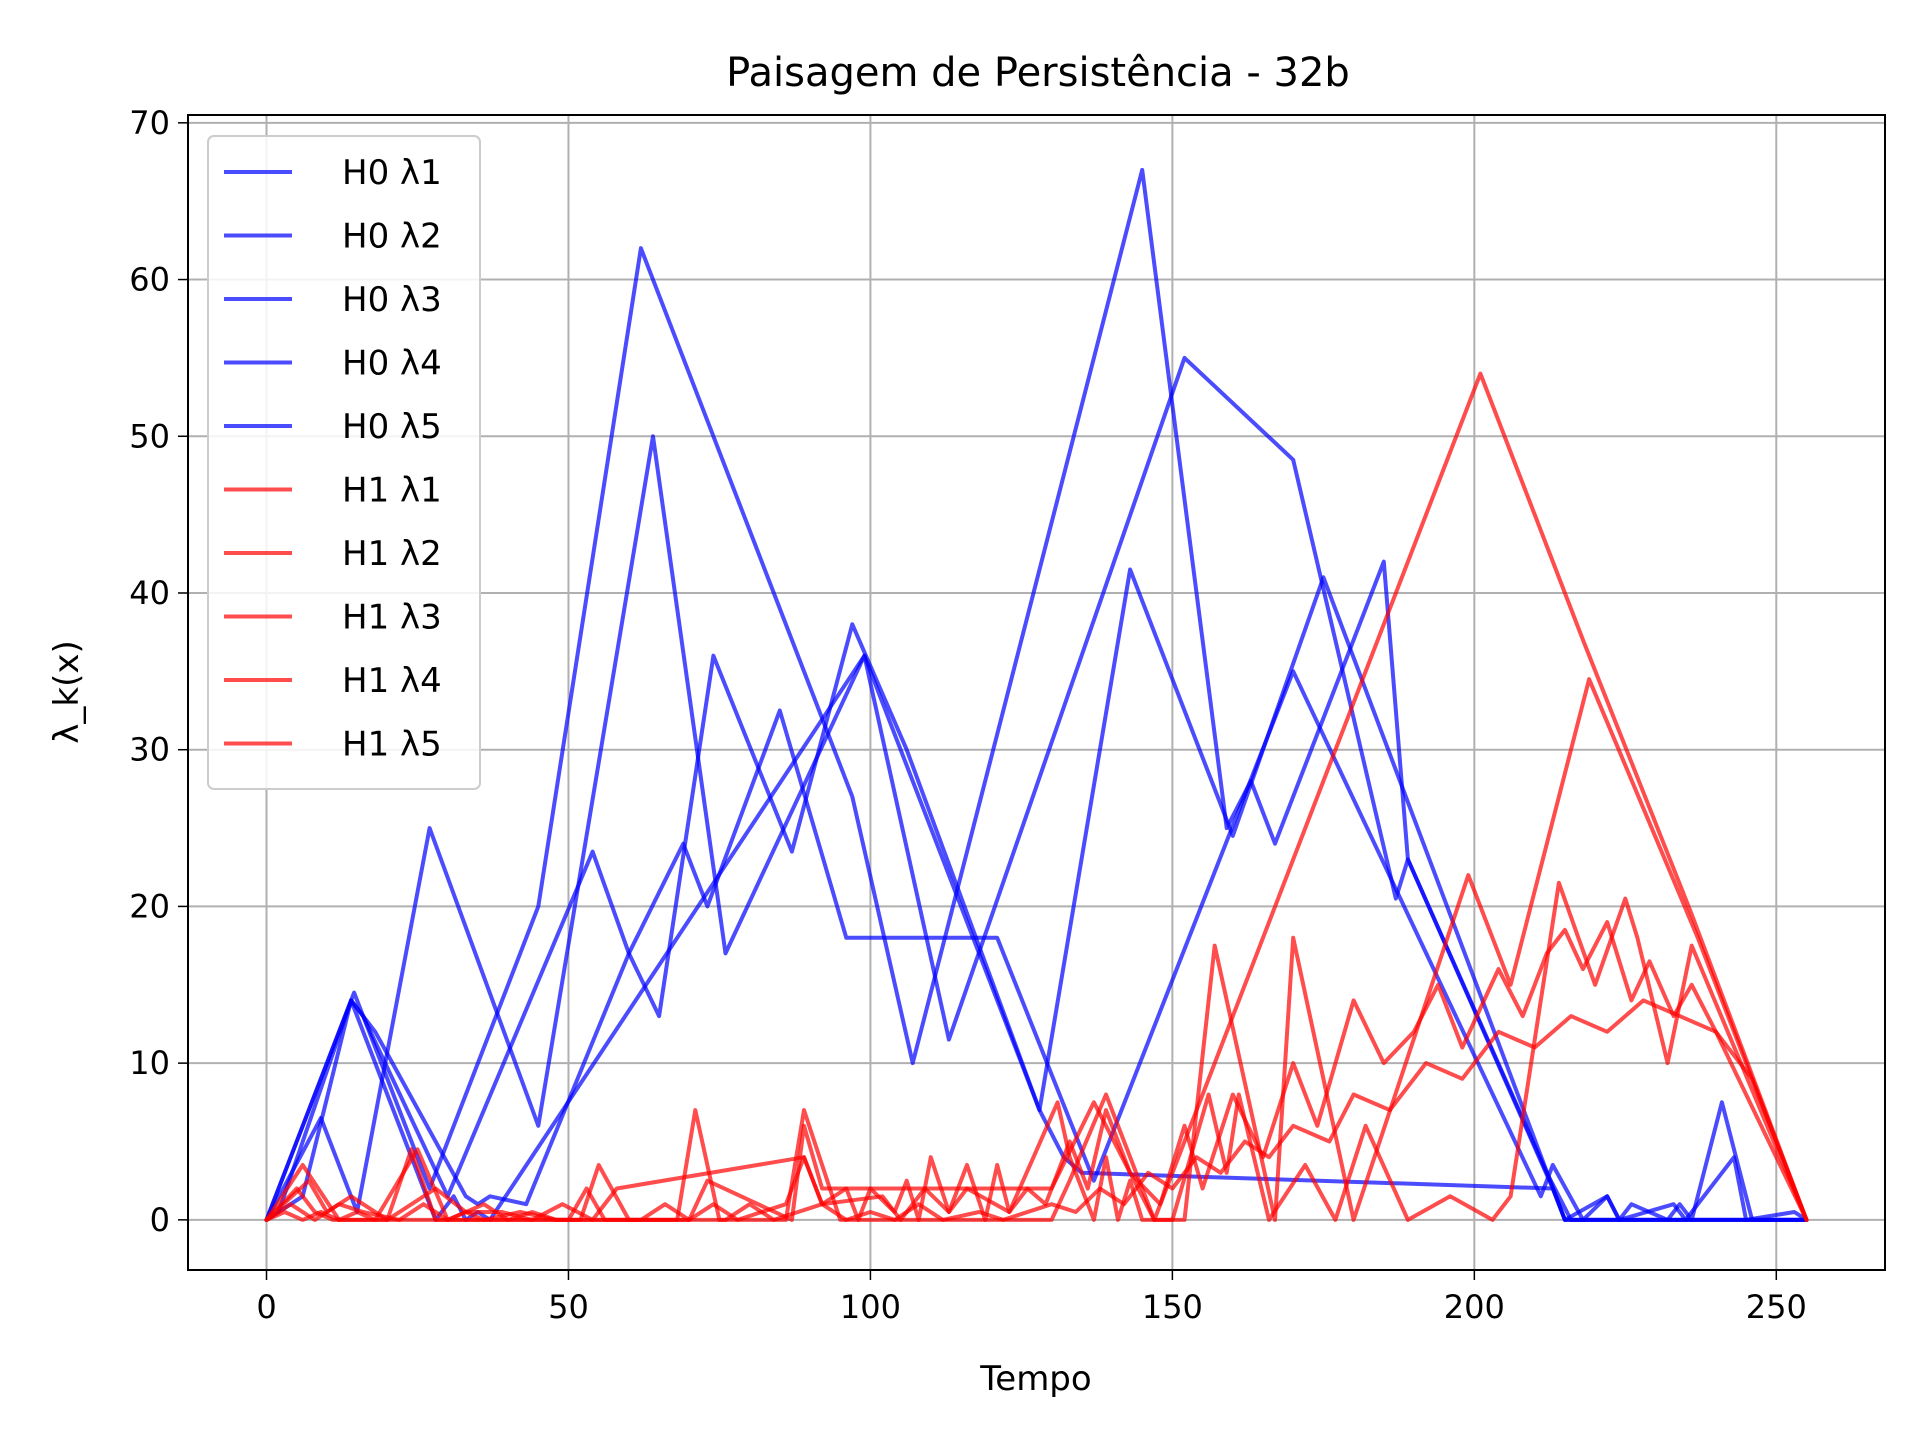 This screenshot has height=1440, width=1920. What do you see at coordinates (392, 491) in the screenshot?
I see `legend-label-5: H1 λ1` at bounding box center [392, 491].